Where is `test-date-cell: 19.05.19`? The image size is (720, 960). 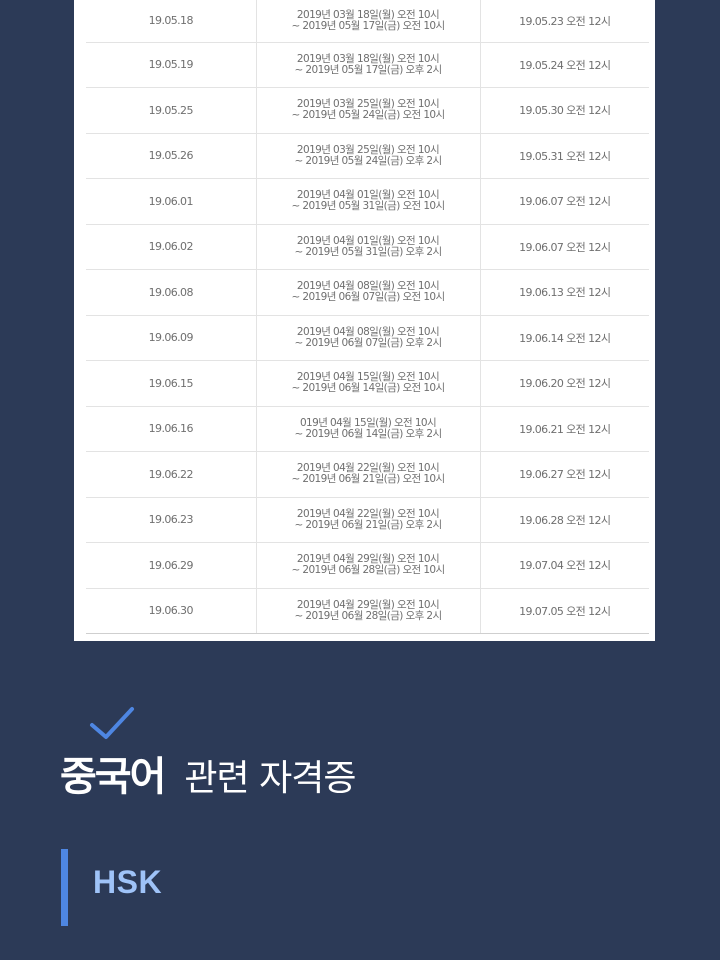 test-date-cell: 19.05.19 is located at coordinates (171, 65).